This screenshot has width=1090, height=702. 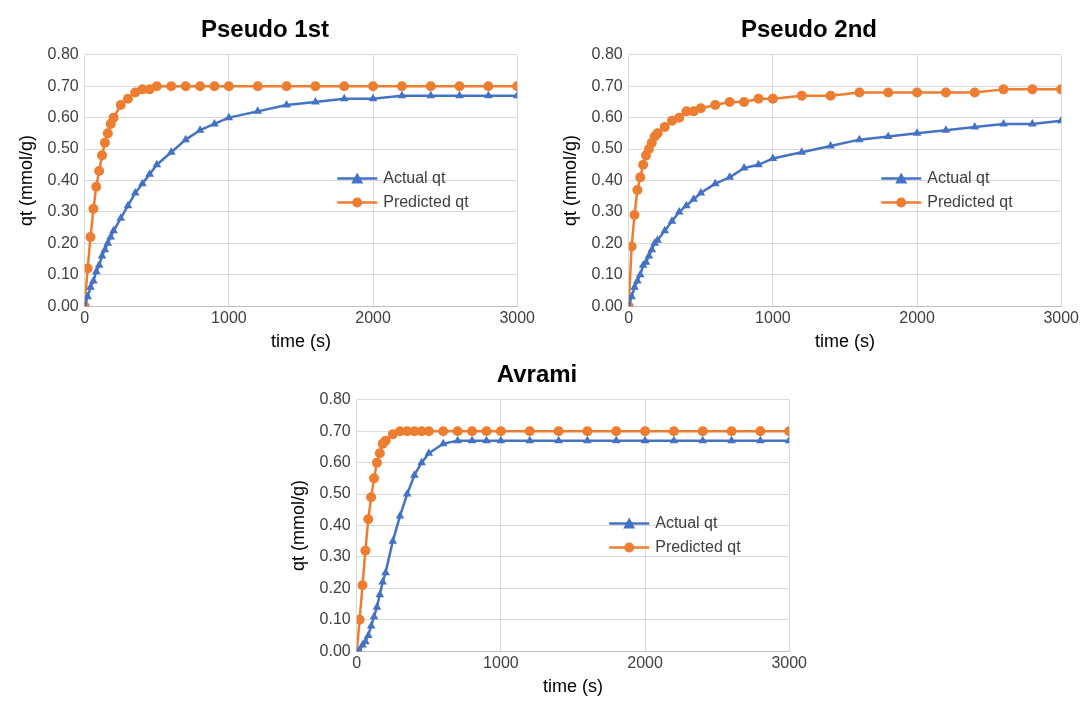 What do you see at coordinates (265, 29) in the screenshot?
I see `chart-title: Pseudo 1st` at bounding box center [265, 29].